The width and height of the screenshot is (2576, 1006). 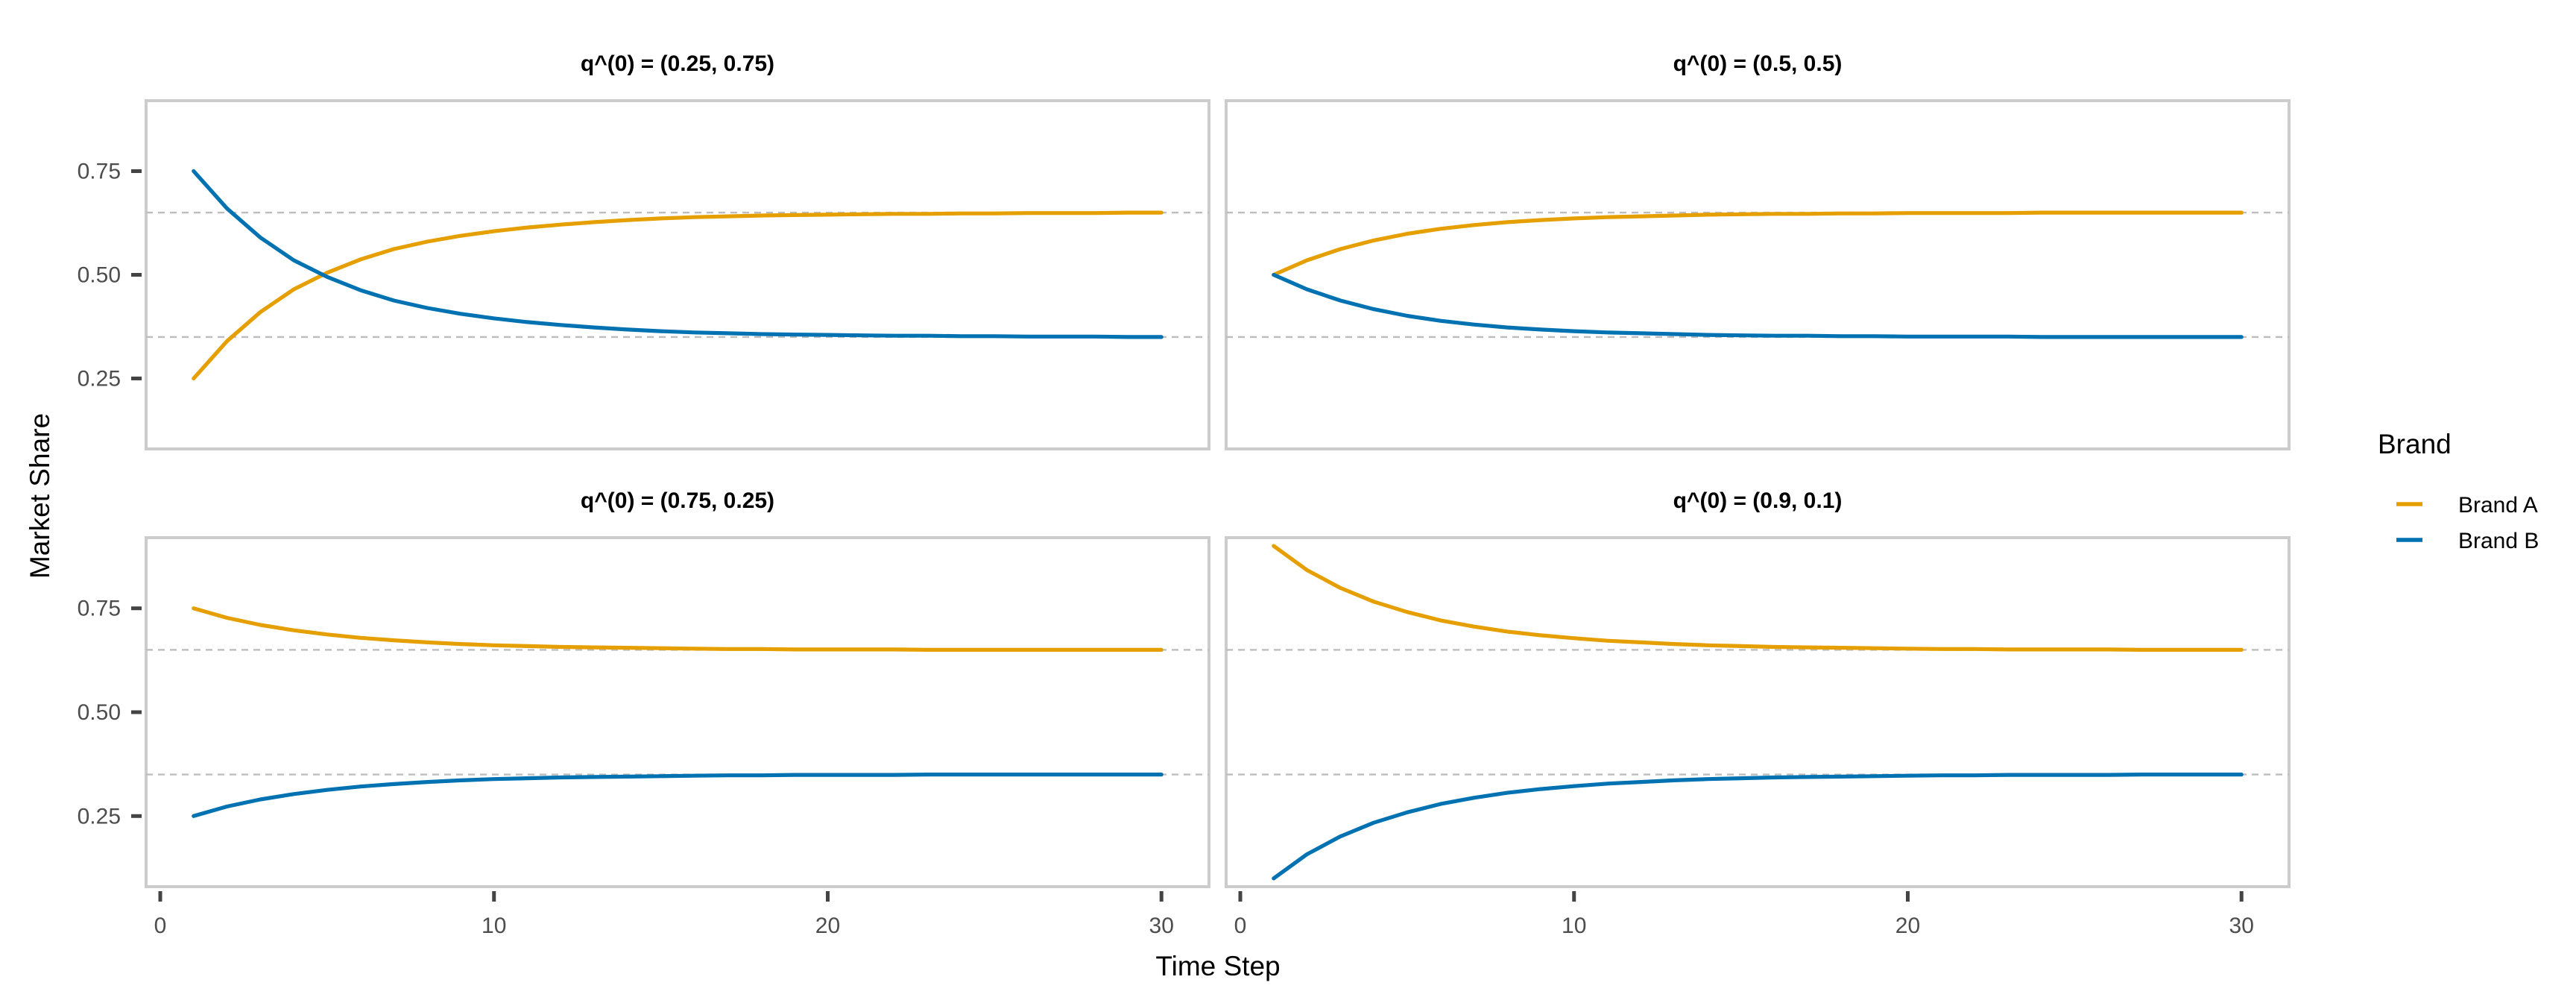 I want to click on legend-label: Brand A, so click(x=2498, y=505).